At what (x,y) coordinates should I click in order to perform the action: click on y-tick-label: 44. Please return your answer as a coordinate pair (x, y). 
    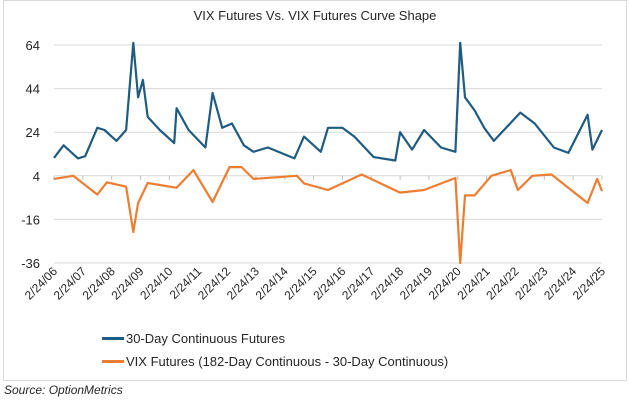
    Looking at the image, I should click on (33, 89).